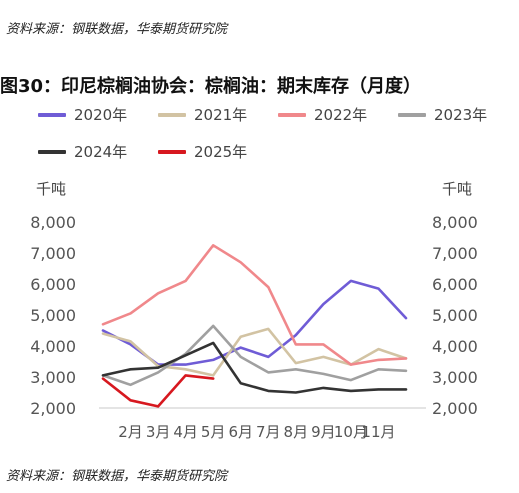  What do you see at coordinates (101, 115) in the screenshot?
I see `legend-label: 2020年` at bounding box center [101, 115].